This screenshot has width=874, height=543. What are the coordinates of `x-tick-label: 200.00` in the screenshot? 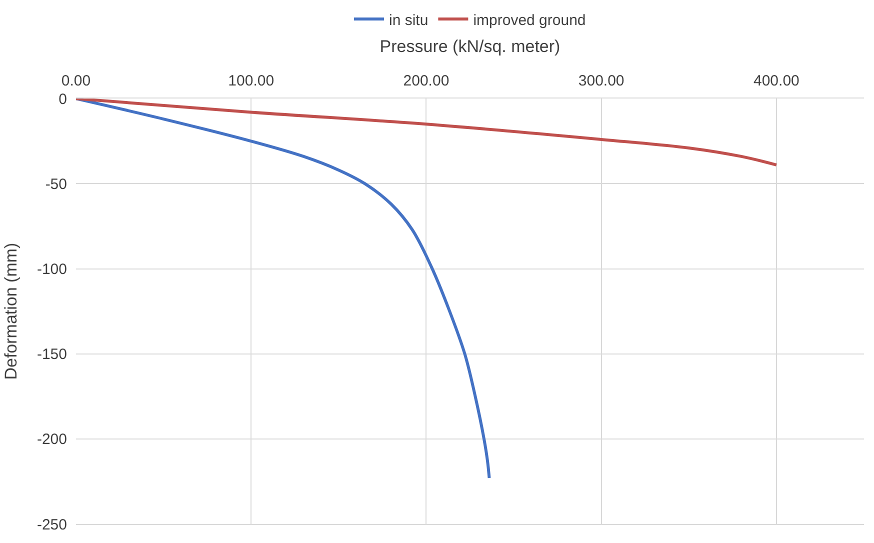 It's located at (426, 81).